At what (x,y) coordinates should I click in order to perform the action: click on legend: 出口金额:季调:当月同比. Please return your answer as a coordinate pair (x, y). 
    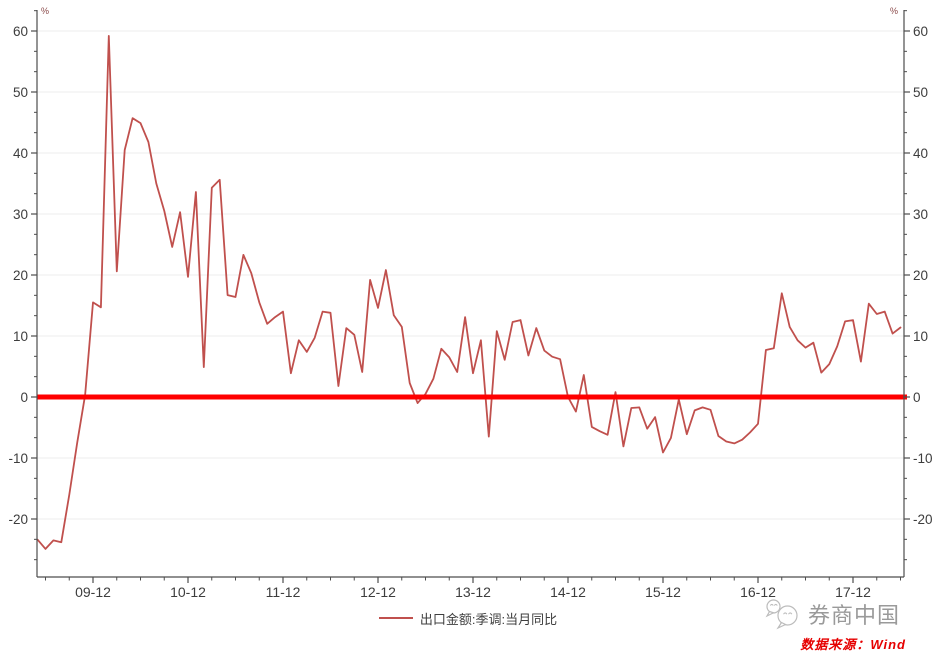
    Looking at the image, I should click on (468, 618).